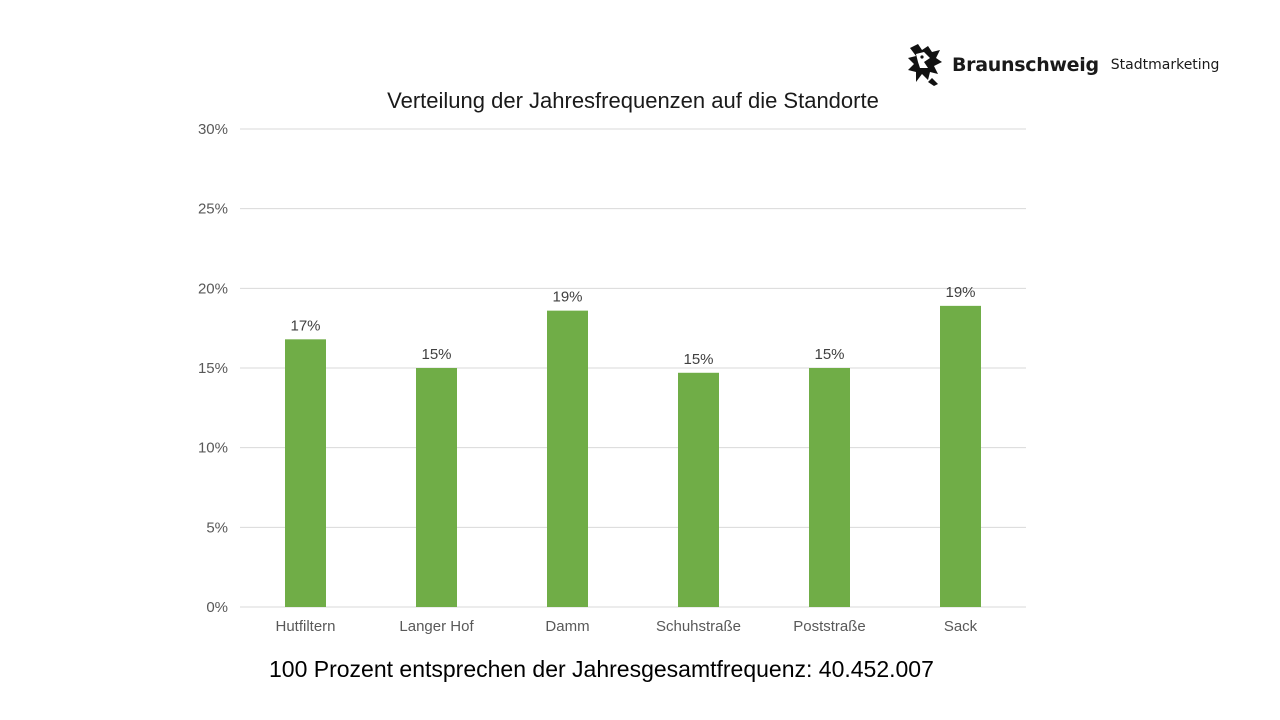  What do you see at coordinates (213, 448) in the screenshot?
I see `y-tick-label: 10%` at bounding box center [213, 448].